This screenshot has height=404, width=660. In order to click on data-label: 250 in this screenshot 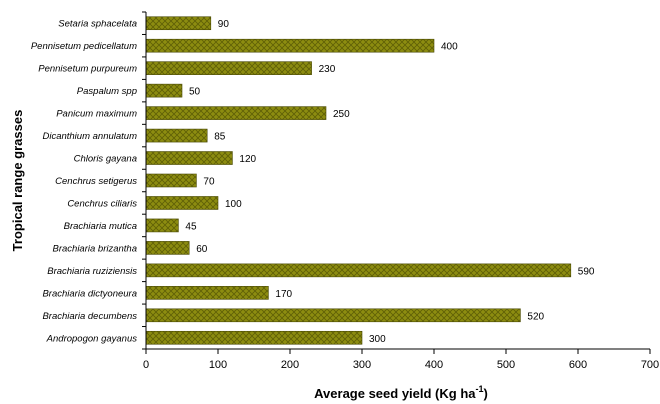, I will do `click(341, 114)`.